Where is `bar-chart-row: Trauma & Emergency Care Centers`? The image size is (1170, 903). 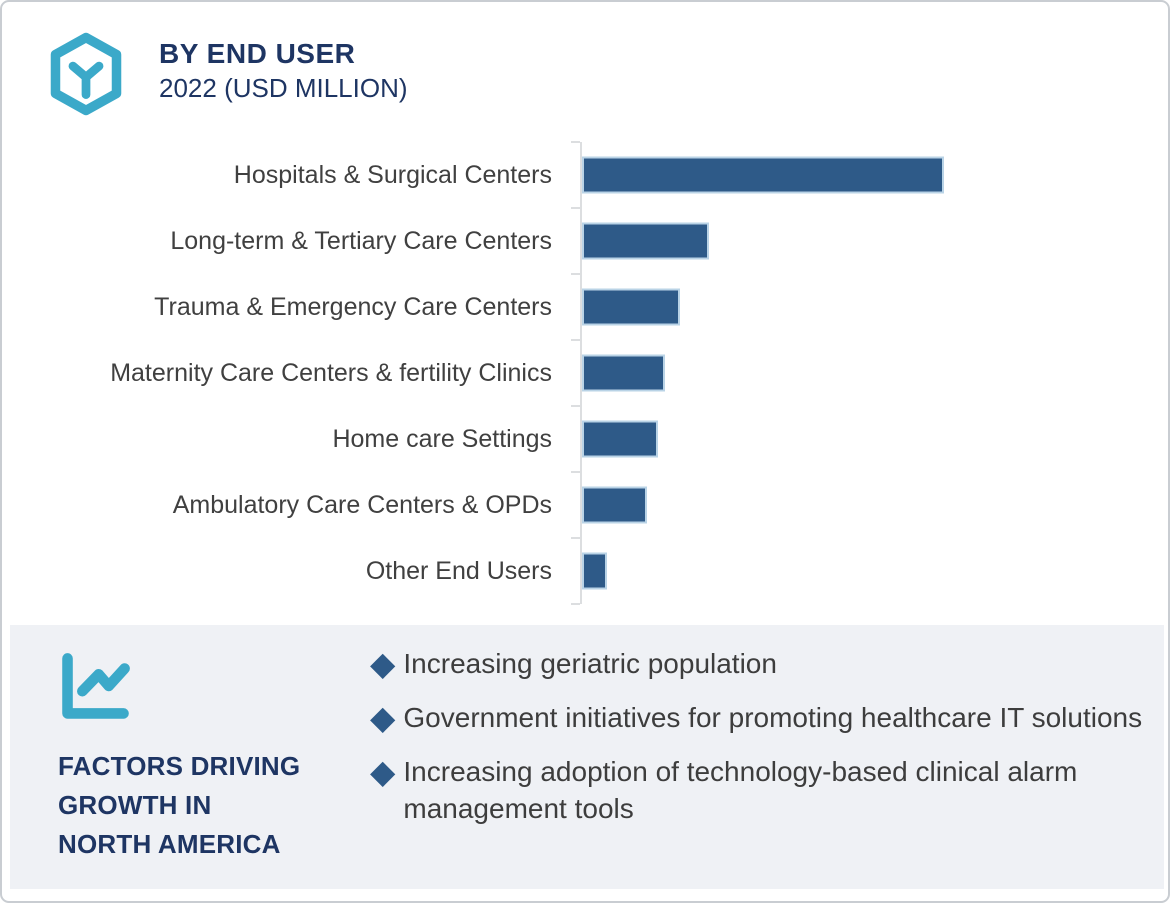 bar-chart-row: Trauma & Emergency Care Centers is located at coordinates (586, 306).